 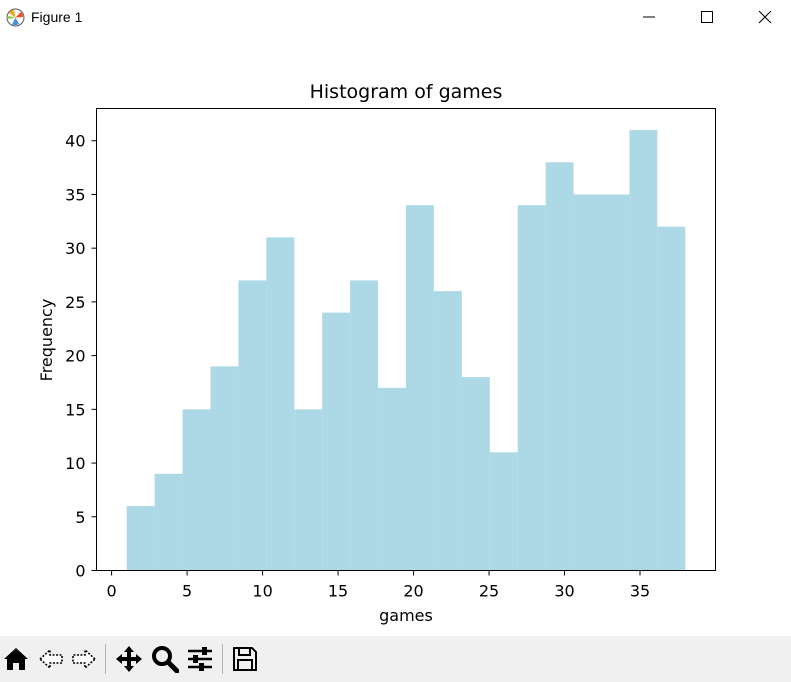 What do you see at coordinates (15, 17) in the screenshot?
I see `matplotlib-logo-icon` at bounding box center [15, 17].